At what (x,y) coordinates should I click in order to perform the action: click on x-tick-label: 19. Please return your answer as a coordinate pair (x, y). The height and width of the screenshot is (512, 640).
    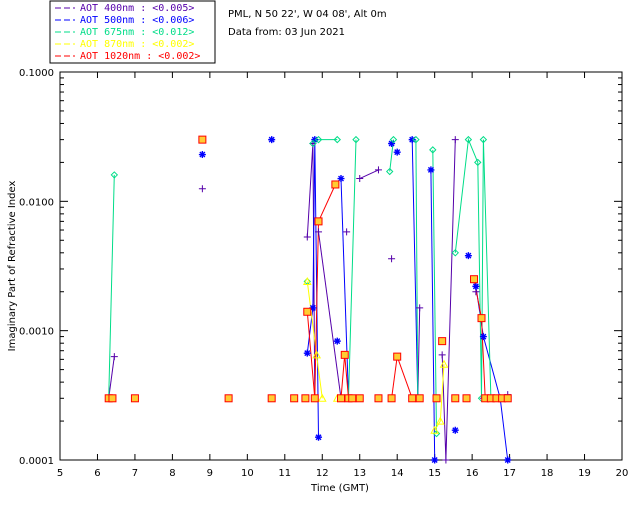
    Looking at the image, I should click on (584, 473).